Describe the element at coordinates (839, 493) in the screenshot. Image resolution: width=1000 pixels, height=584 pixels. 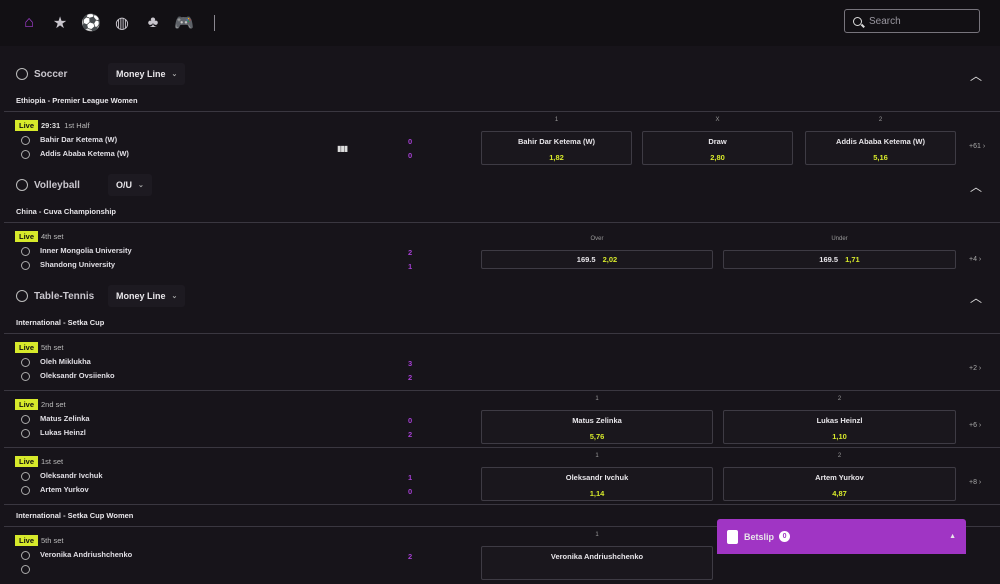
I see `odds-price: 4,87` at that location.